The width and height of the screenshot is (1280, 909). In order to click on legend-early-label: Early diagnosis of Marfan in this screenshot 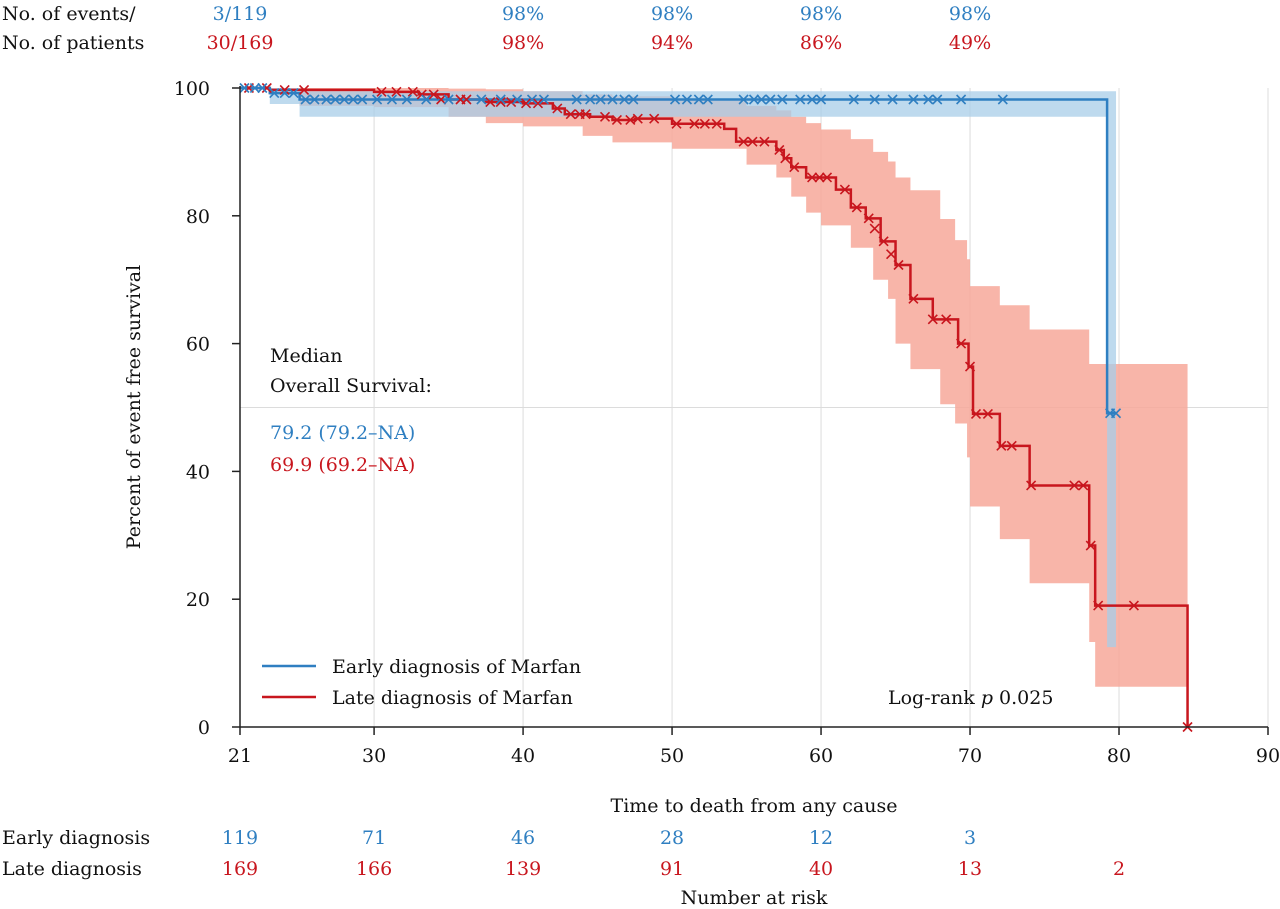, I will do `click(456, 667)`.